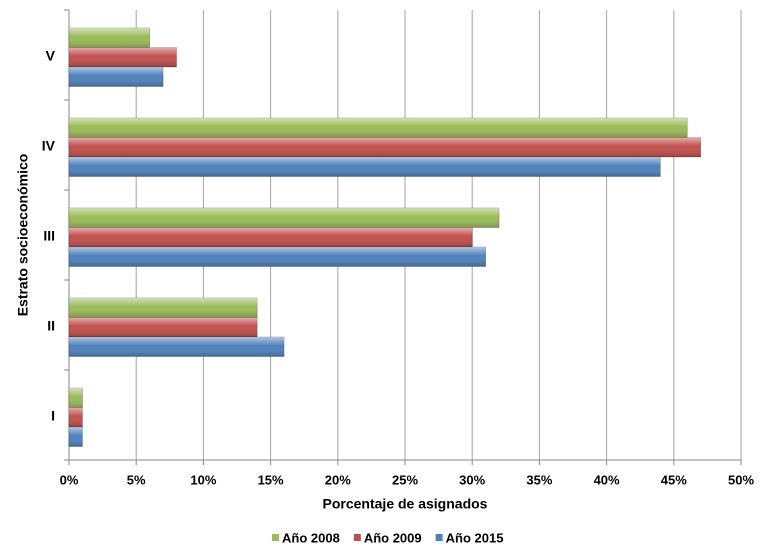 This screenshot has width=768, height=557. What do you see at coordinates (136, 479) in the screenshot?
I see `x-tick-label: 5%` at bounding box center [136, 479].